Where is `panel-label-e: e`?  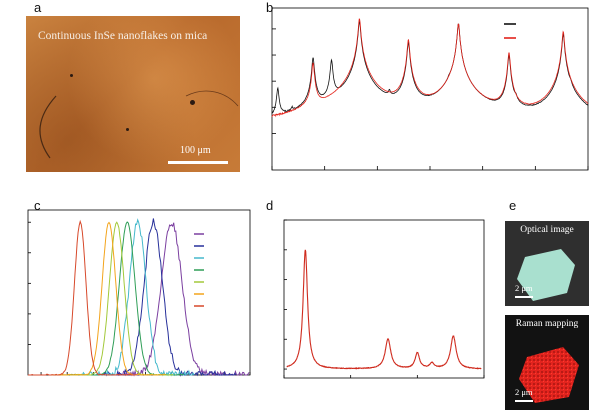
panel-label-e: e is located at coordinates (513, 205).